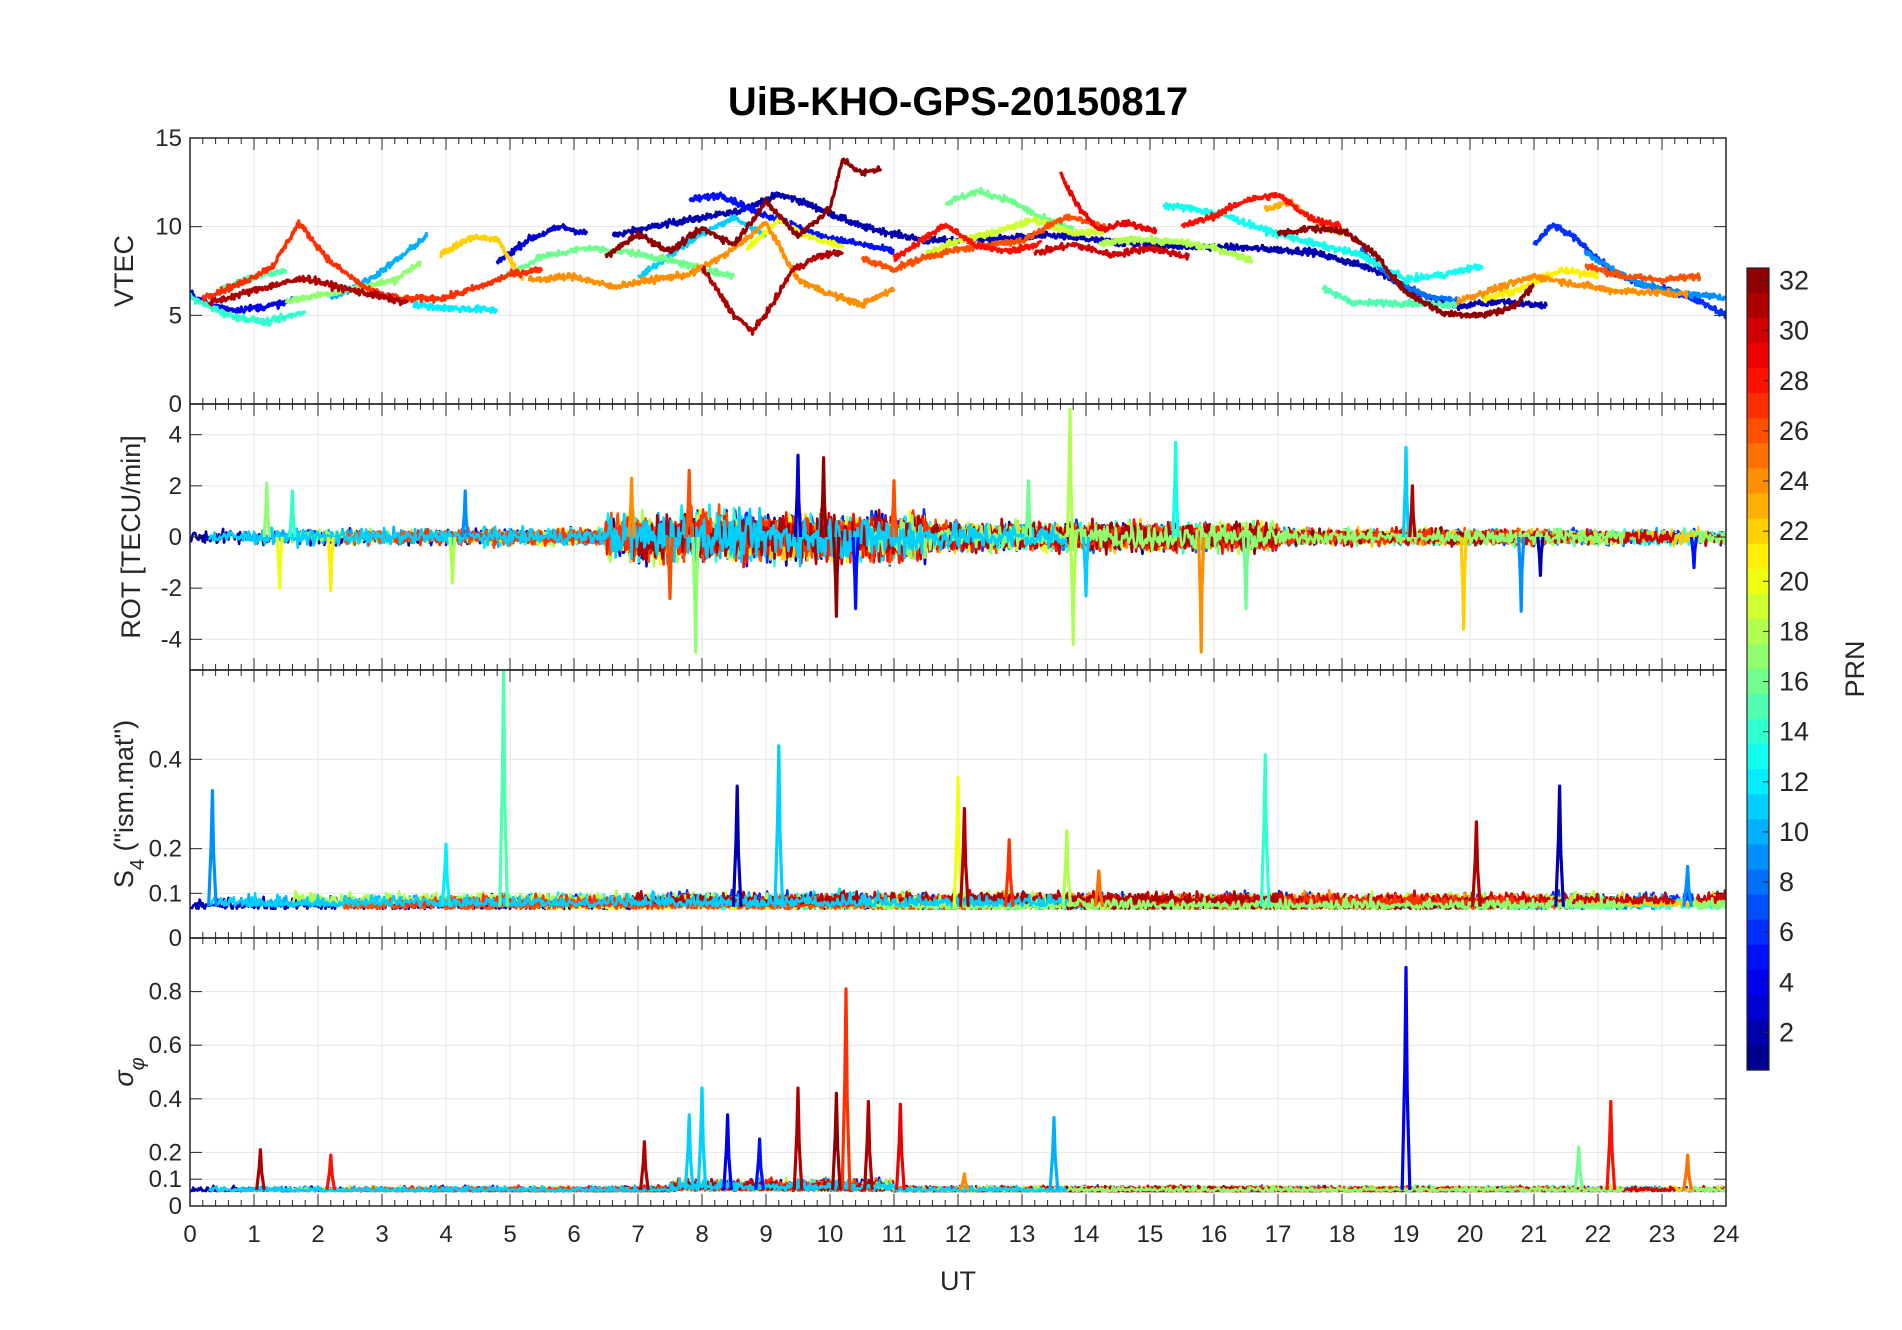  Describe the element at coordinates (1794, 581) in the screenshot. I see `colorbar-tick-label: 20` at that location.